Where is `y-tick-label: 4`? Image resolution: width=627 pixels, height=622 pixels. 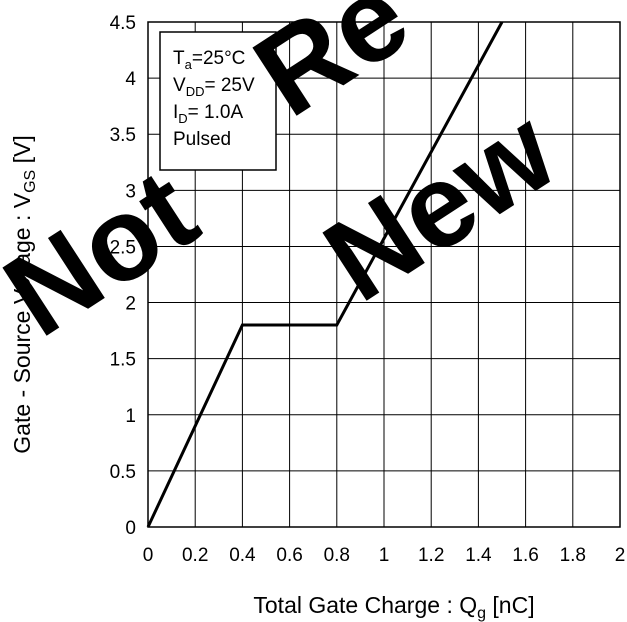 y-tick-label: 4 is located at coordinates (130, 79).